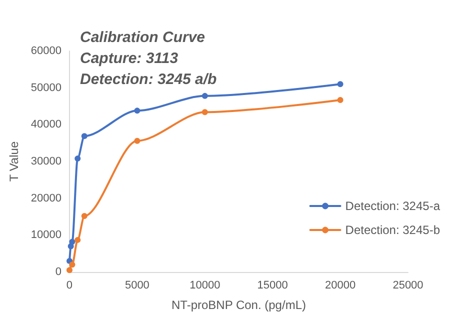 The width and height of the screenshot is (449, 321). Describe the element at coordinates (408, 286) in the screenshot. I see `x-tick-label: 25000` at that location.